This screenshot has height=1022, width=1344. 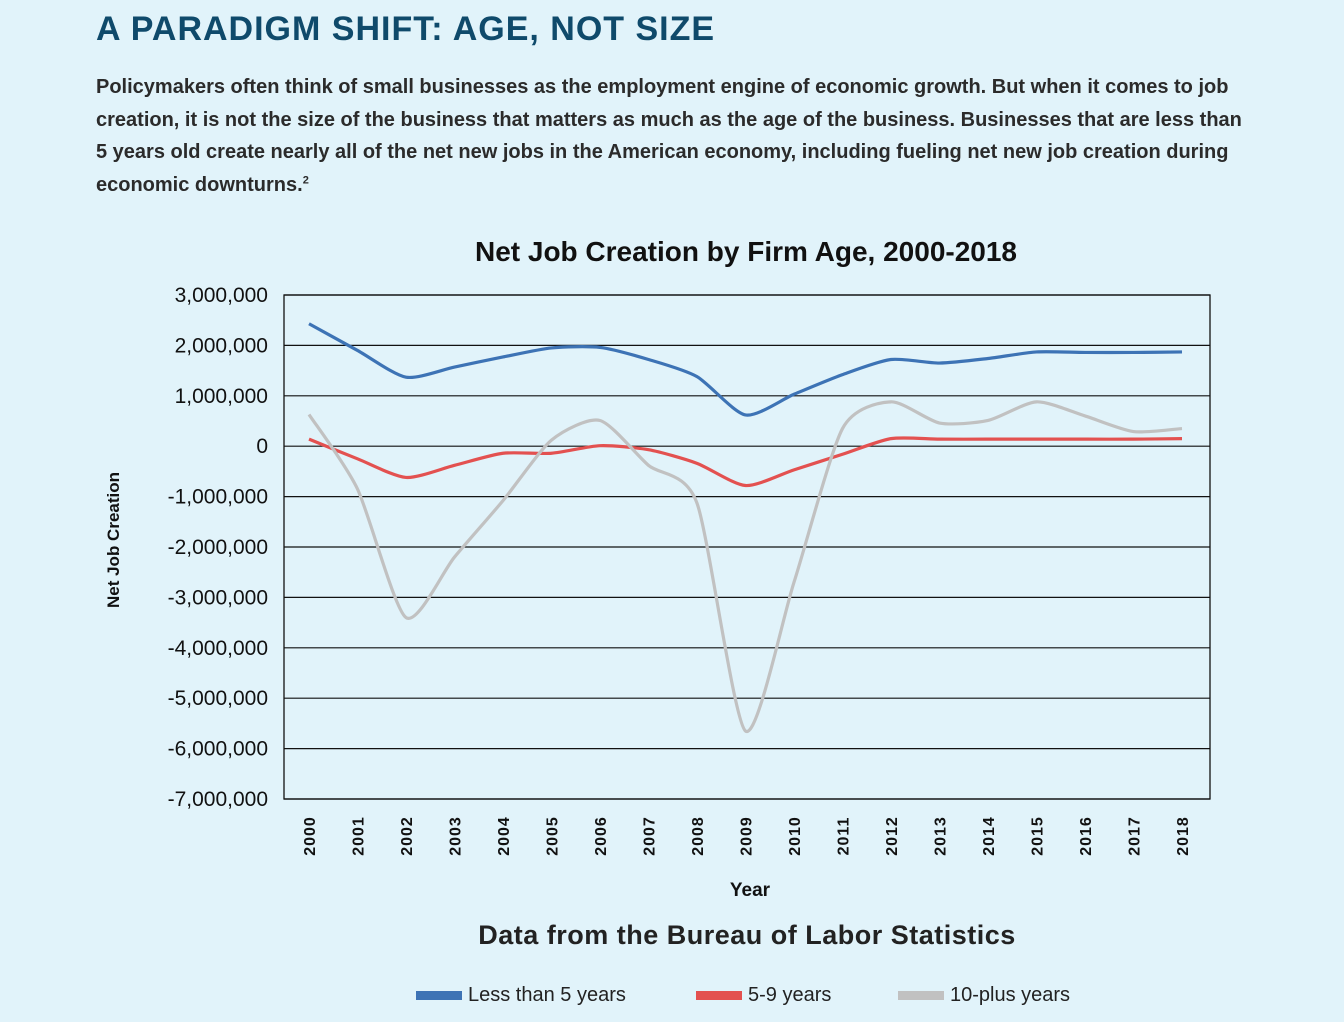 What do you see at coordinates (795, 836) in the screenshot?
I see `x-tick-label: 2010` at bounding box center [795, 836].